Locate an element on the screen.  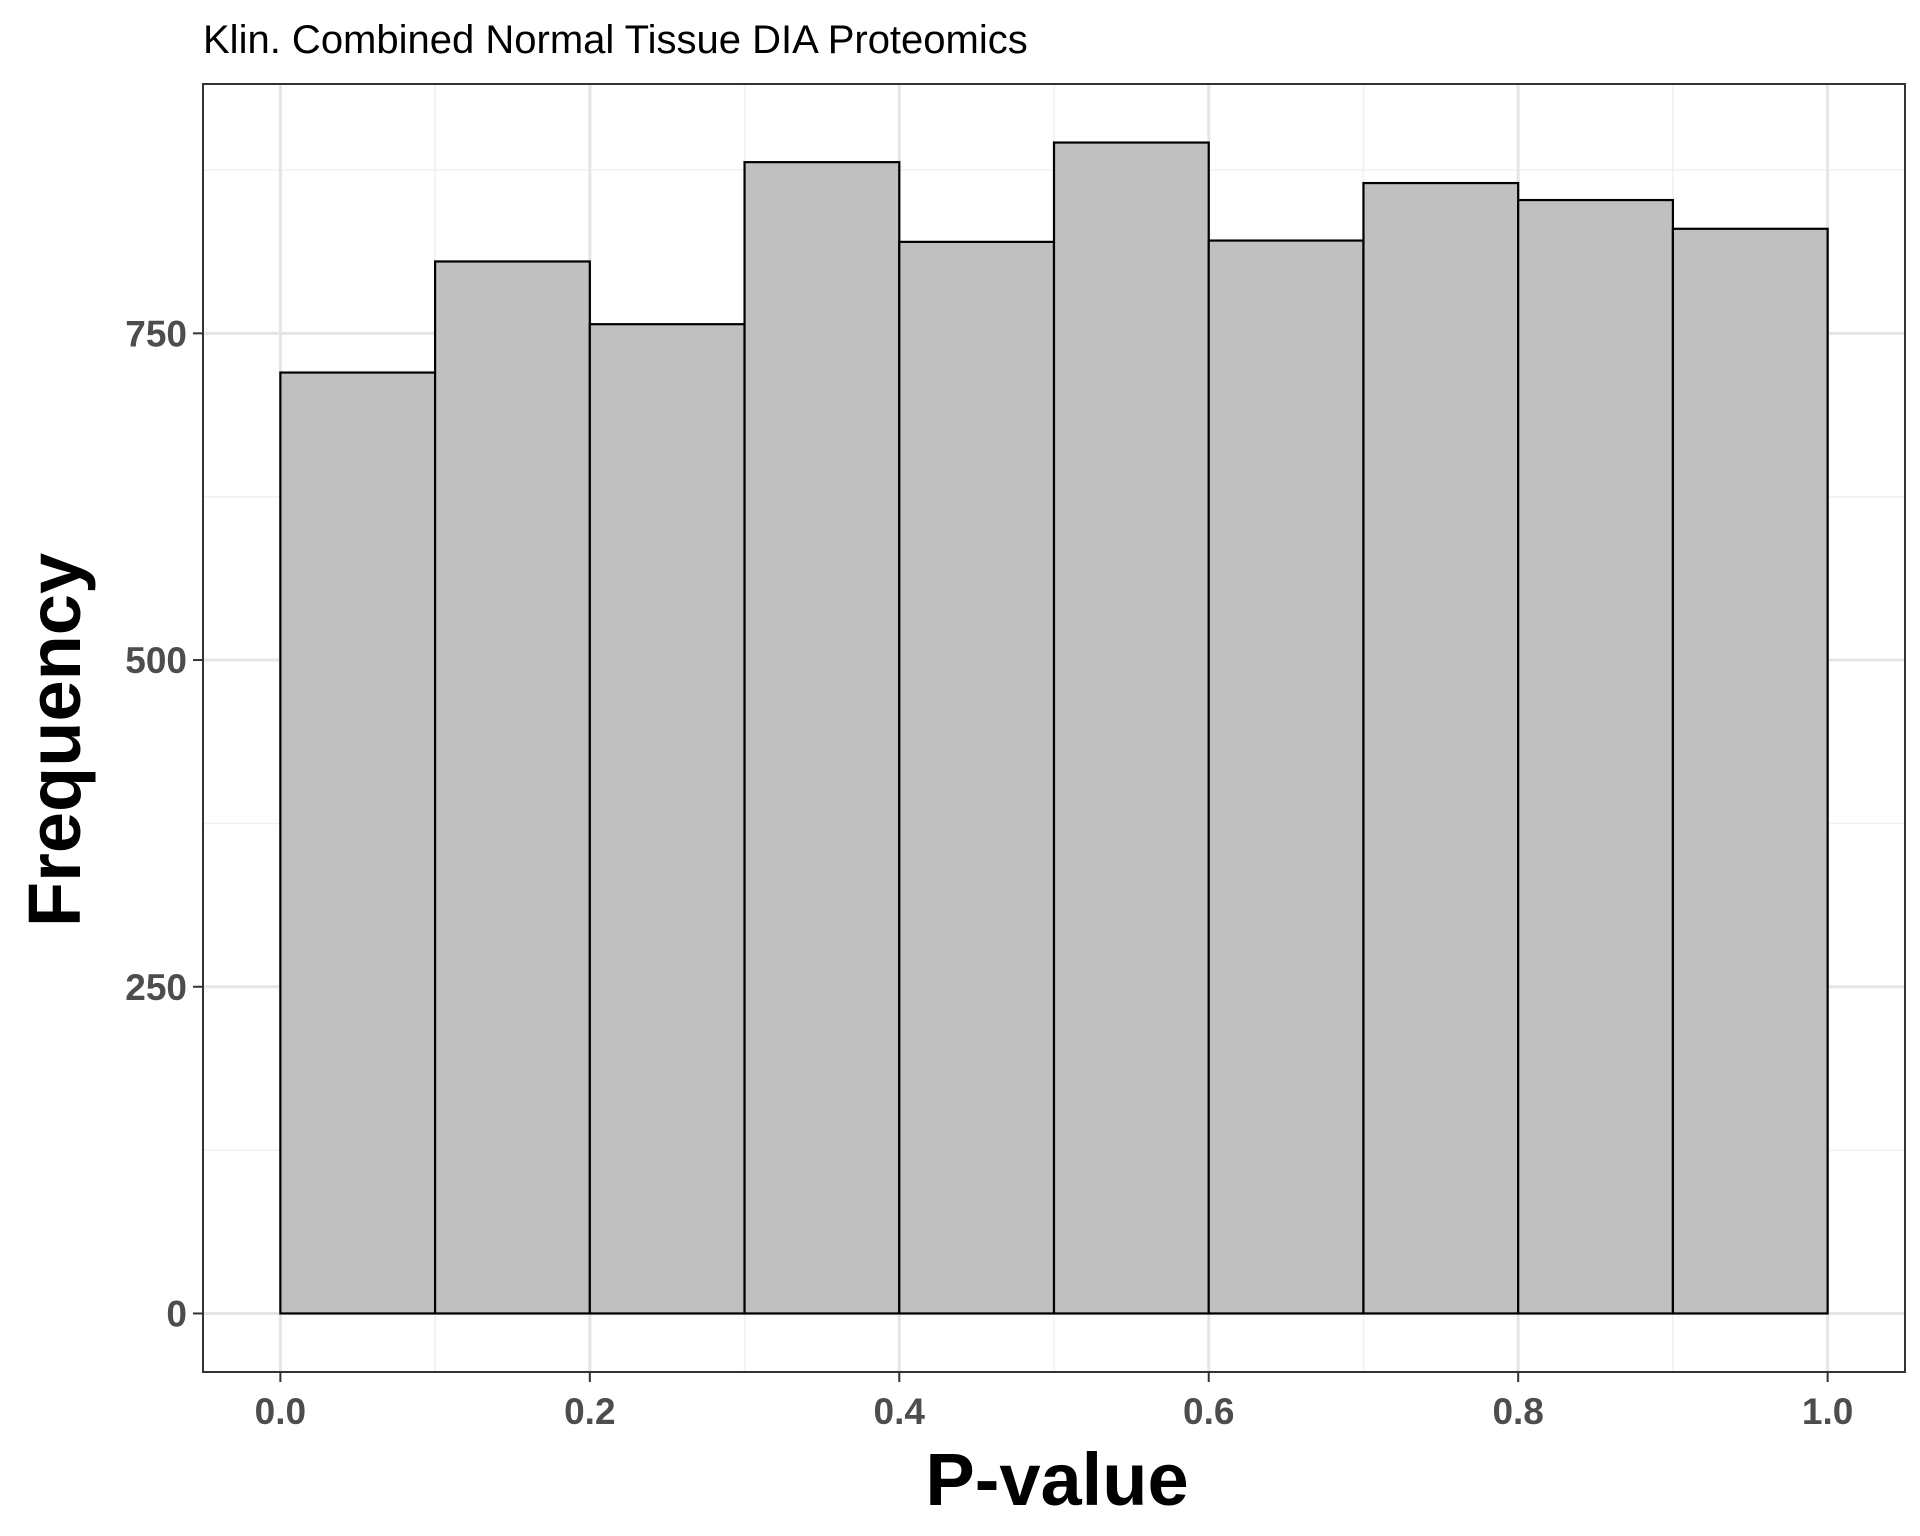
y-tick-label: 500 is located at coordinates (156, 660).